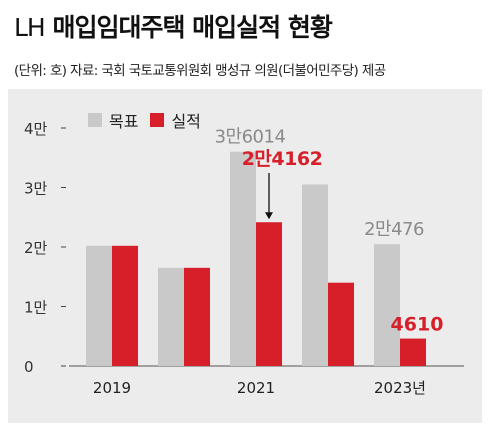 Image resolution: width=490 pixels, height=430 pixels. Describe the element at coordinates (112, 388) in the screenshot. I see `x-tick-label: 2019` at that location.